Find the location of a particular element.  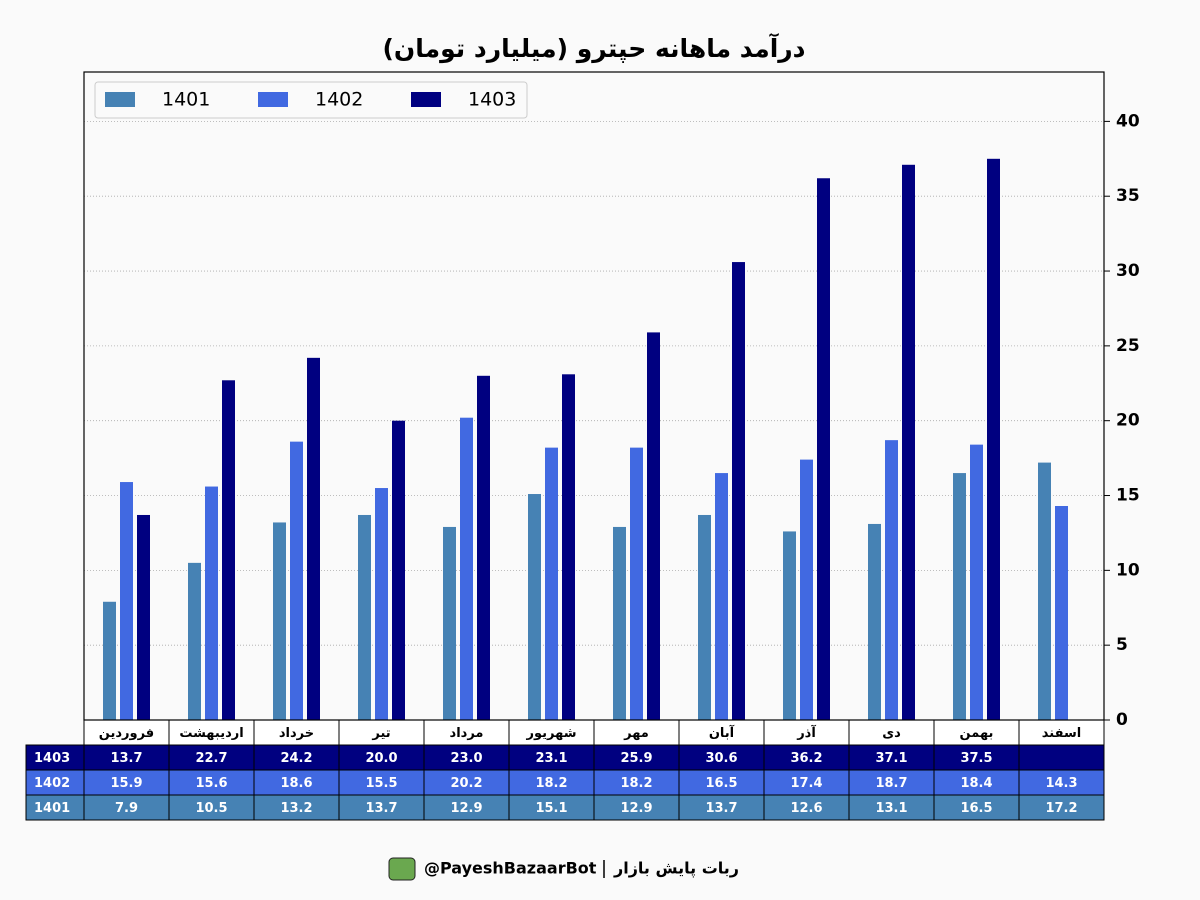

y-tick-label: 35 is located at coordinates (1128, 196).